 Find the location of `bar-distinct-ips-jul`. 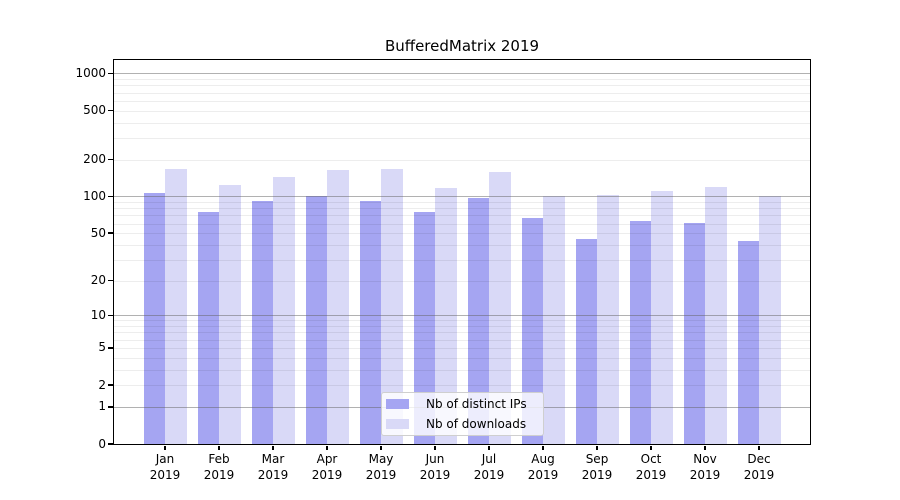

bar-distinct-ips-jul is located at coordinates (478, 321).